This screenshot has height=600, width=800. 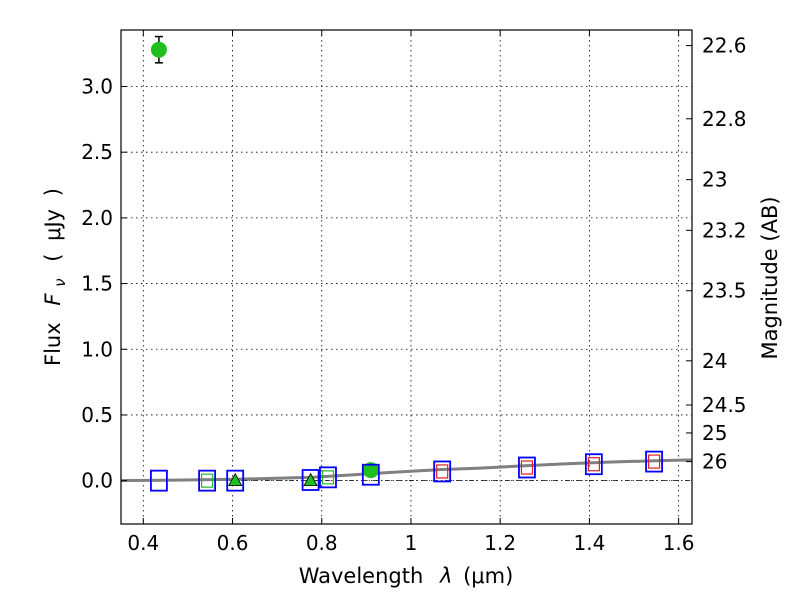 I want to click on y-axis-title-text: Flux, so click(x=53, y=344).